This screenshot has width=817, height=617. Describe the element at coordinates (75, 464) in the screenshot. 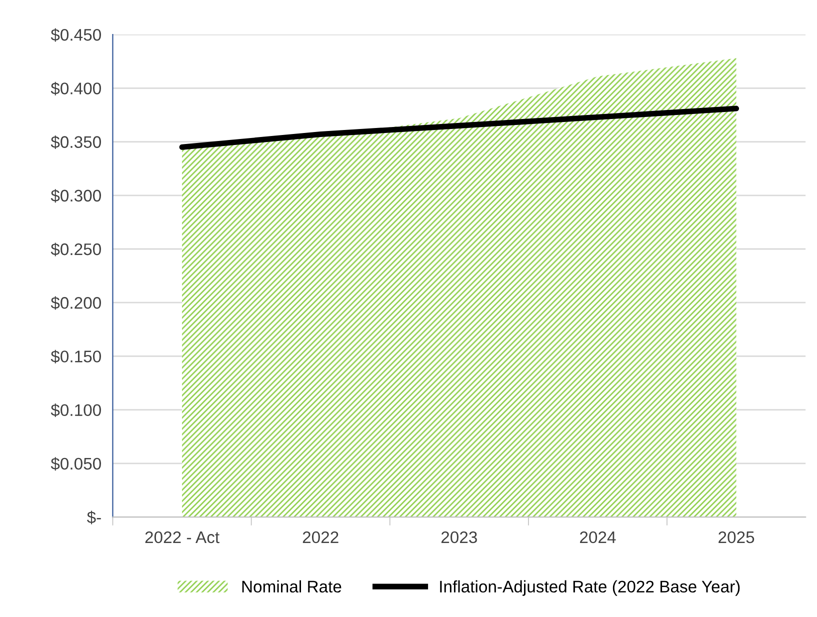

I see `y-tick-label: $0.050` at that location.